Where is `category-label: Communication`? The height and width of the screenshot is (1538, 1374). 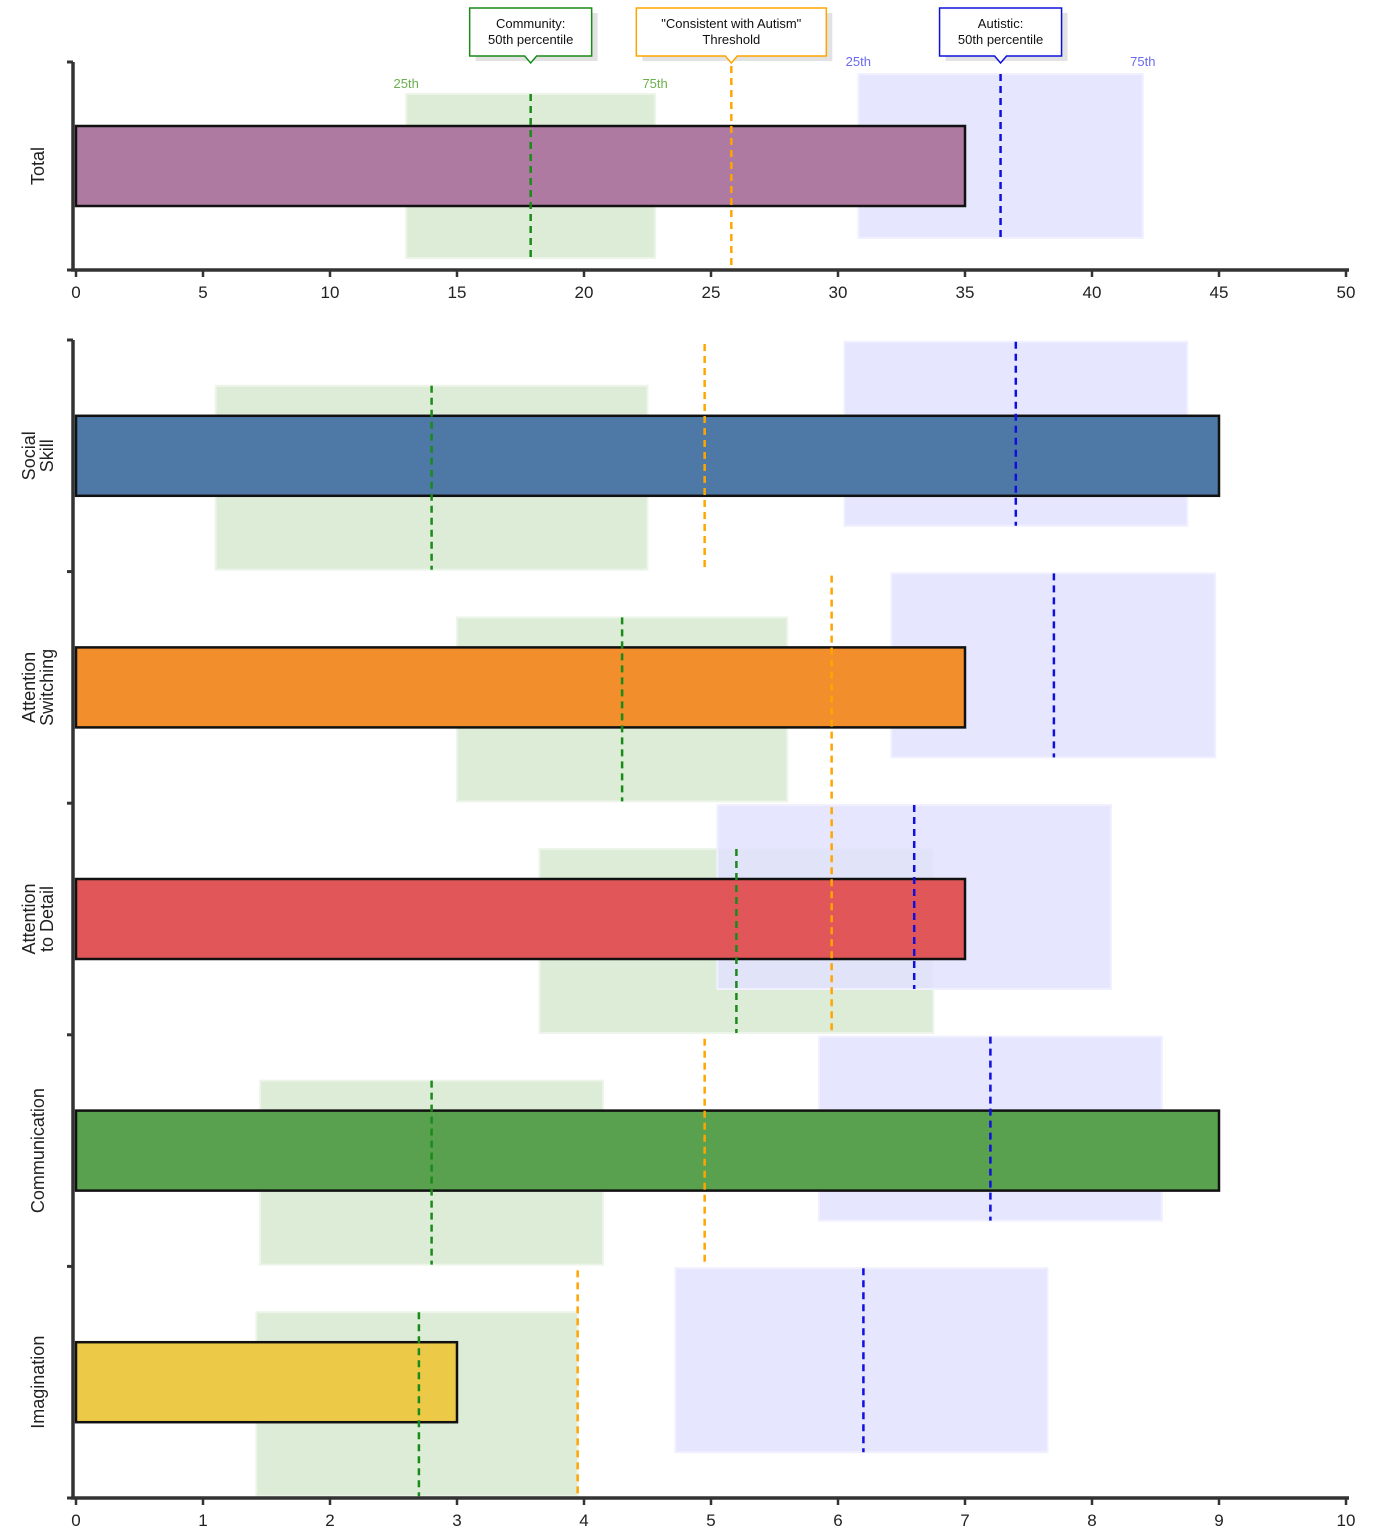 category-label: Communication is located at coordinates (38, 1150).